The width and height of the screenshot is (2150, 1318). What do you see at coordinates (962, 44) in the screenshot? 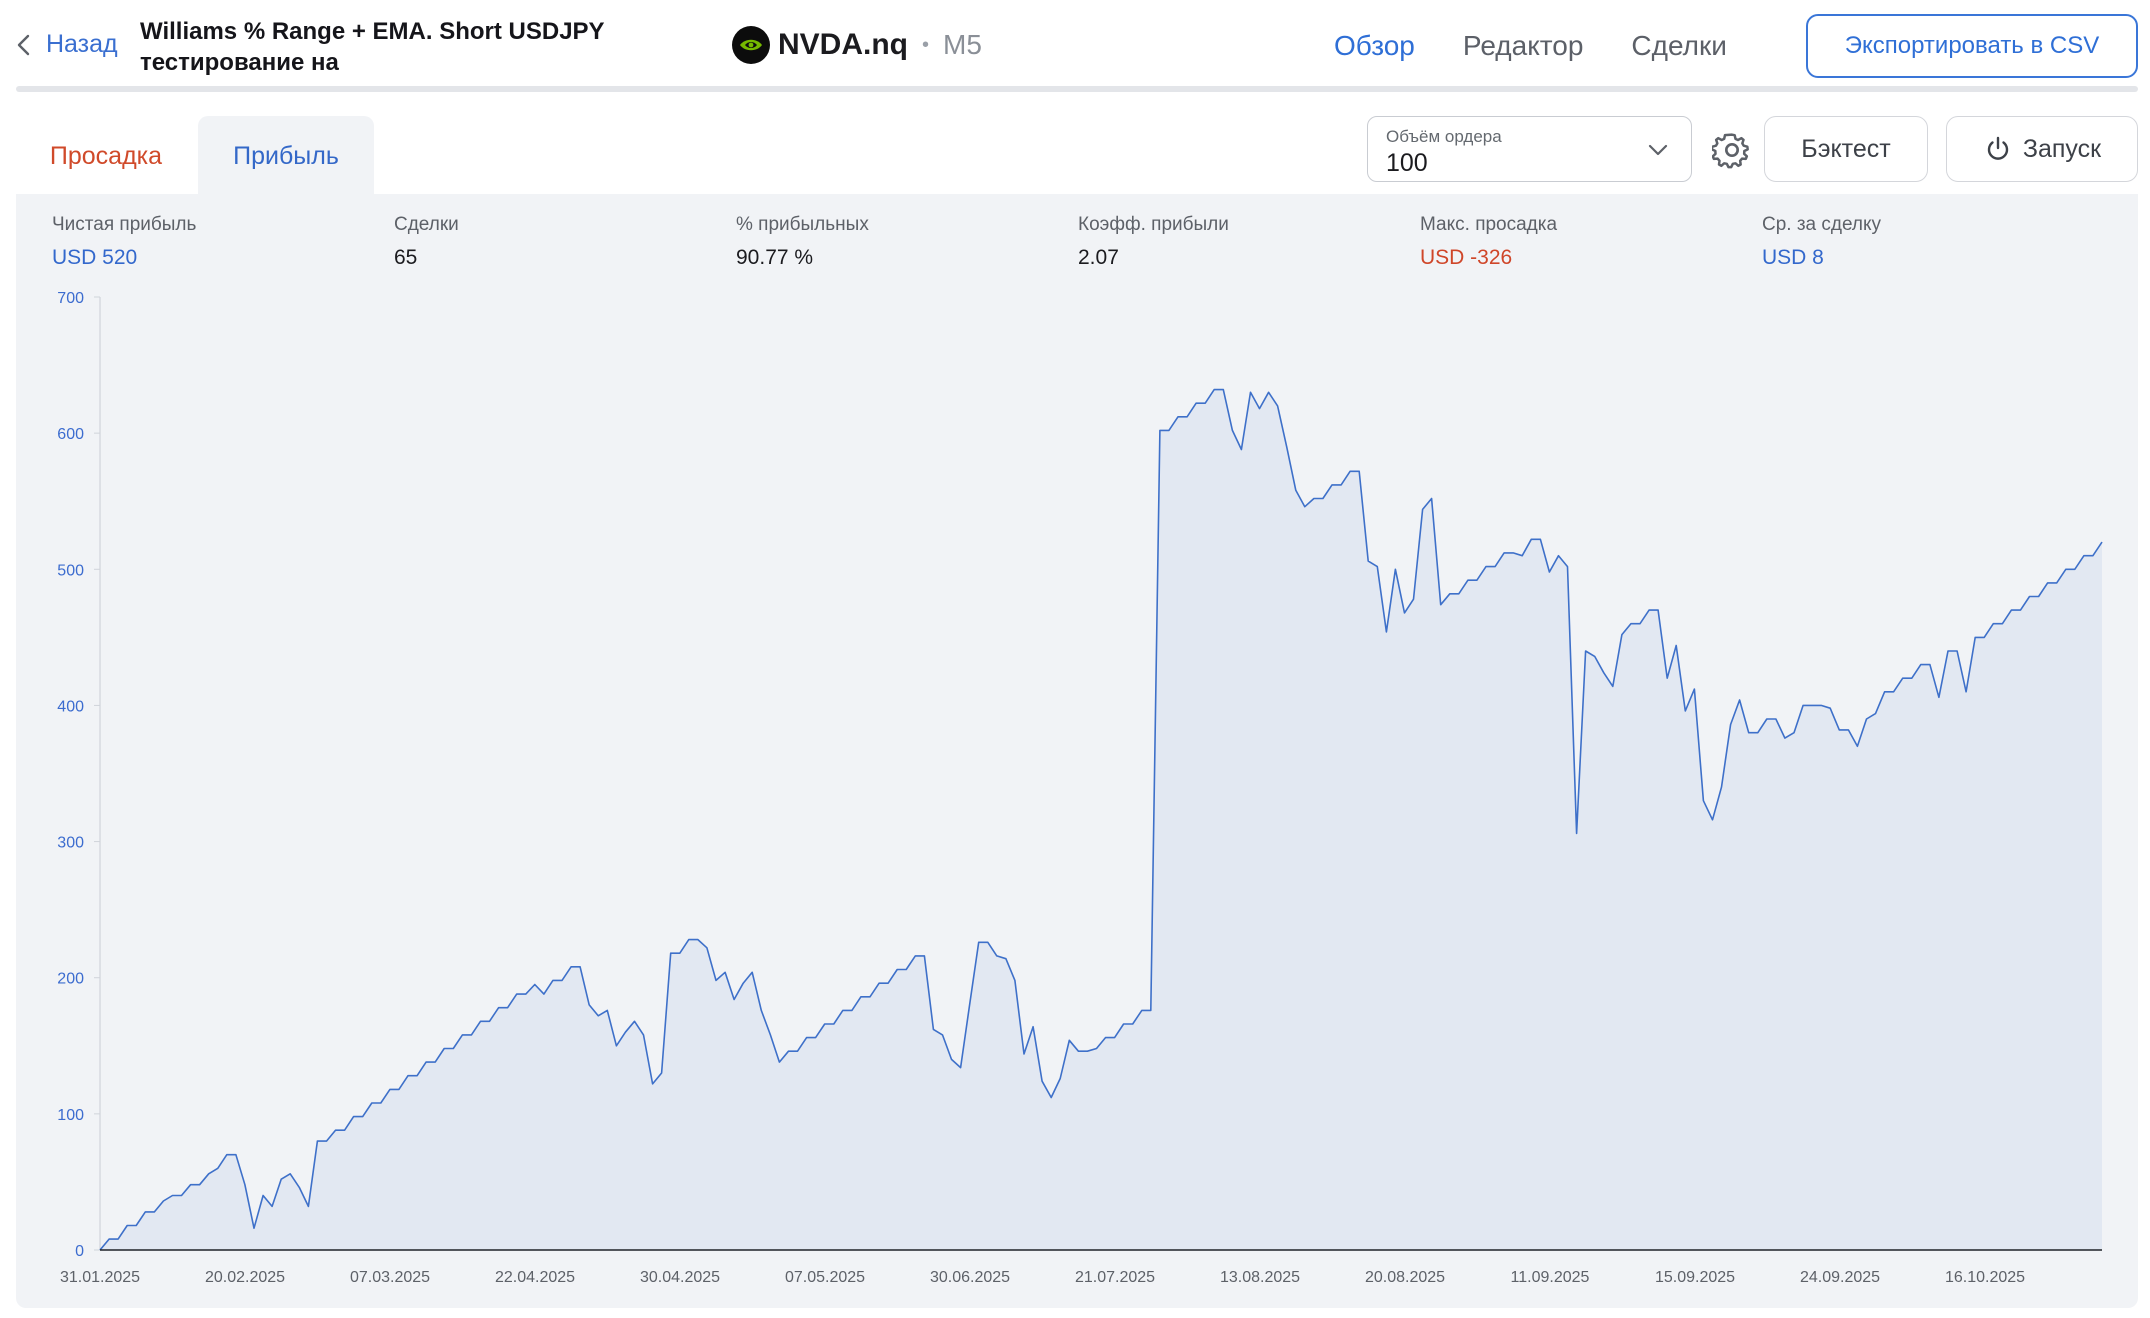
I see `timeframe-label: M5` at bounding box center [962, 44].